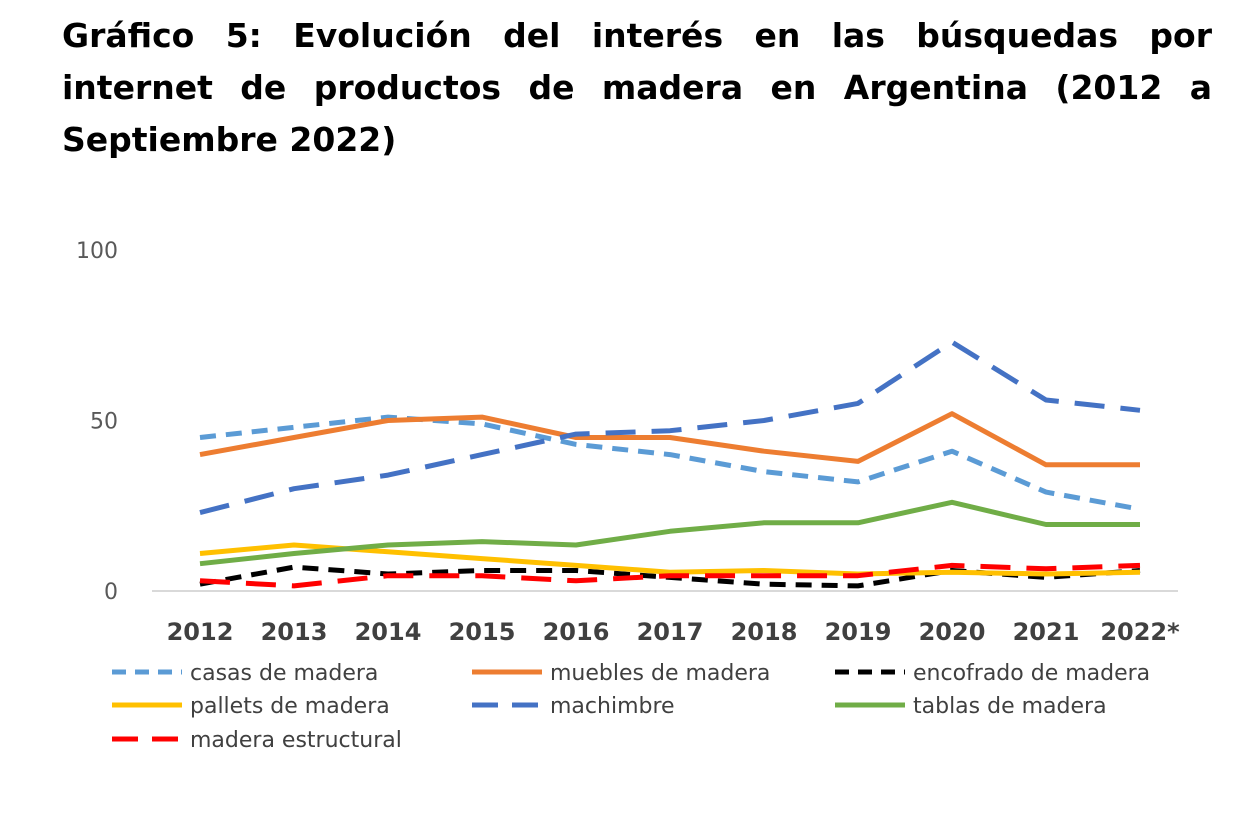 The height and width of the screenshot is (828, 1242). What do you see at coordinates (576, 632) in the screenshot?
I see `x-tick-label: 2016` at bounding box center [576, 632].